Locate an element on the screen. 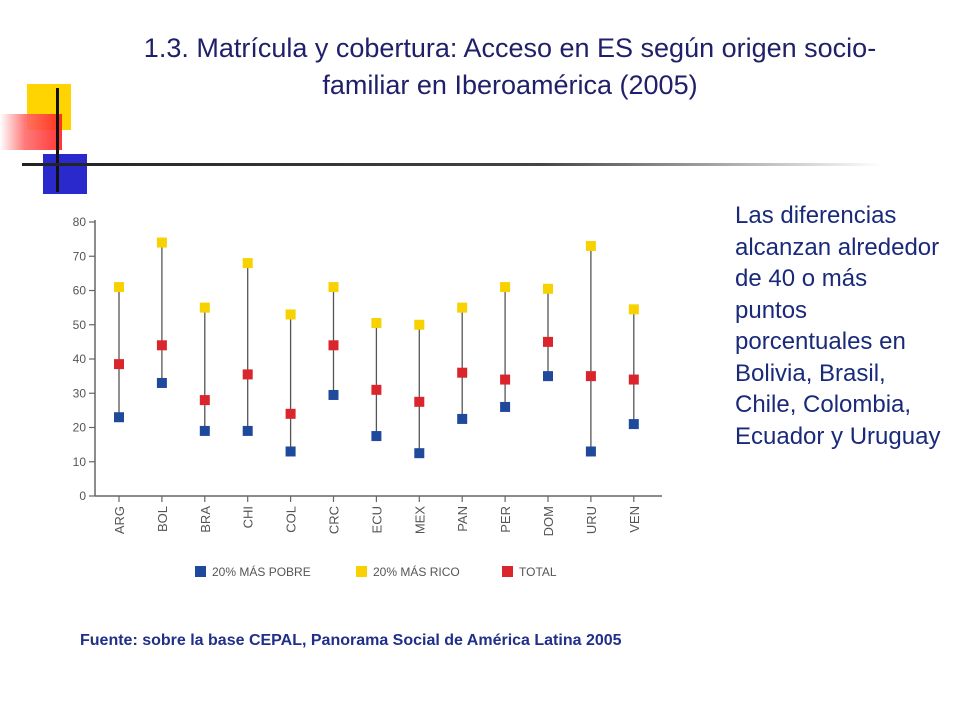 Image resolution: width=960 pixels, height=720 pixels. x-tick-label: BRA is located at coordinates (205, 519).